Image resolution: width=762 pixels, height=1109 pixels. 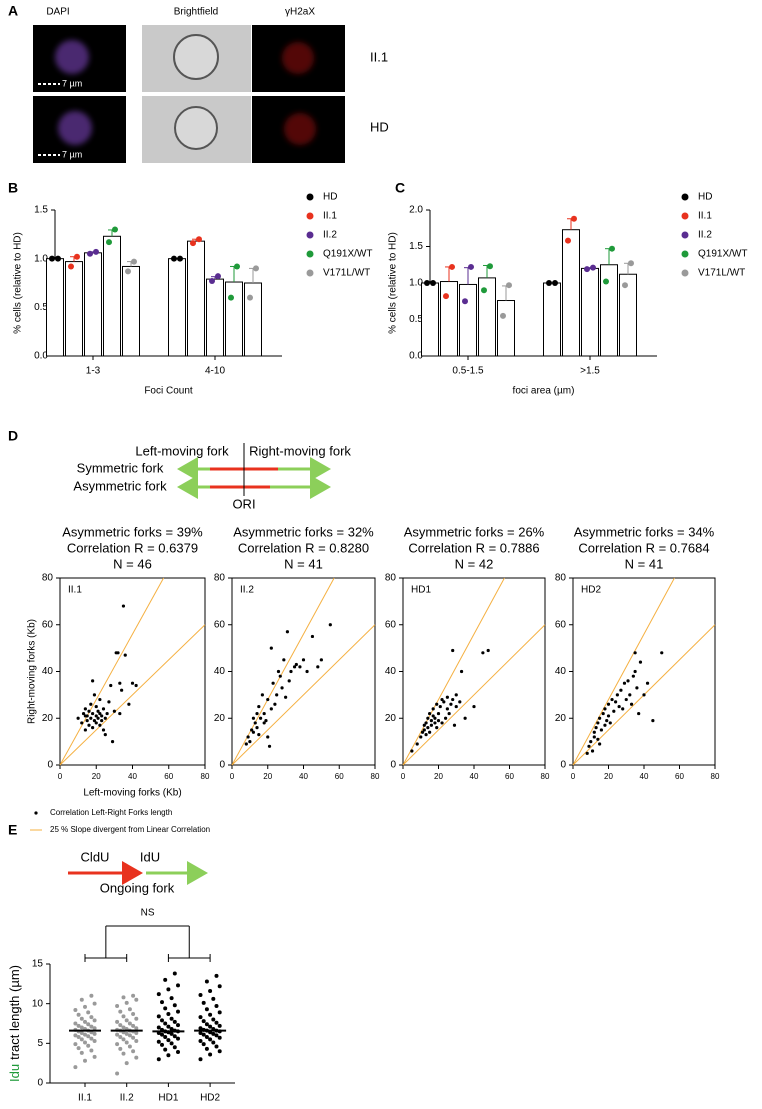 I want to click on legend-label: II.1, so click(x=705, y=216).